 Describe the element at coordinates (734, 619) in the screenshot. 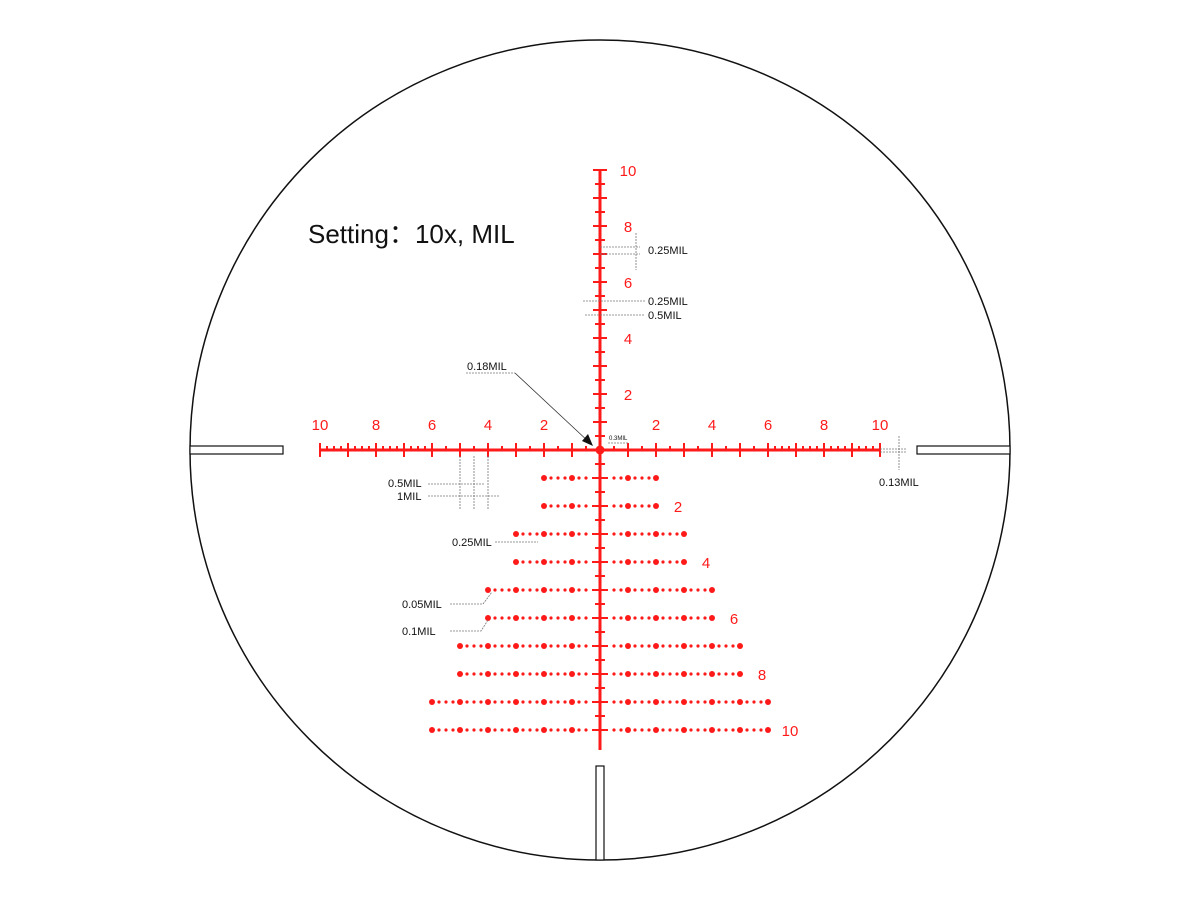

I see `holdover-label: 6` at that location.